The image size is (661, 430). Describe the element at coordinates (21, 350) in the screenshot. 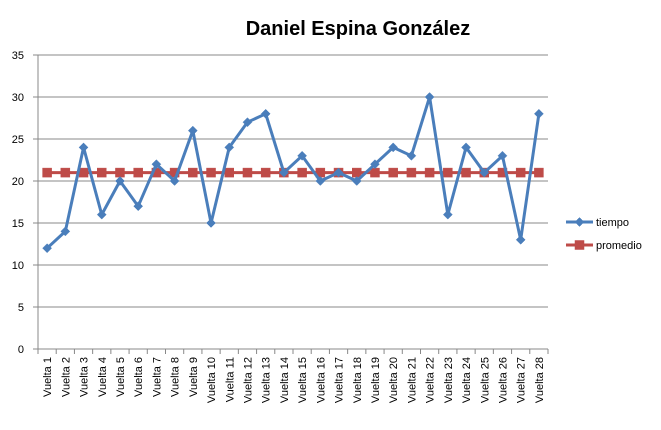

I see `y-tick-label: 0` at that location.